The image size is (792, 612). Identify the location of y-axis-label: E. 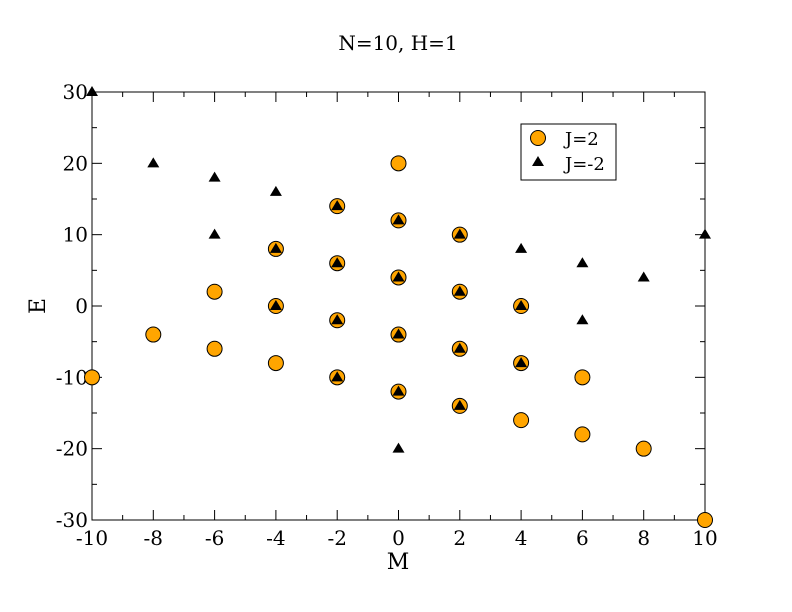
(38, 306).